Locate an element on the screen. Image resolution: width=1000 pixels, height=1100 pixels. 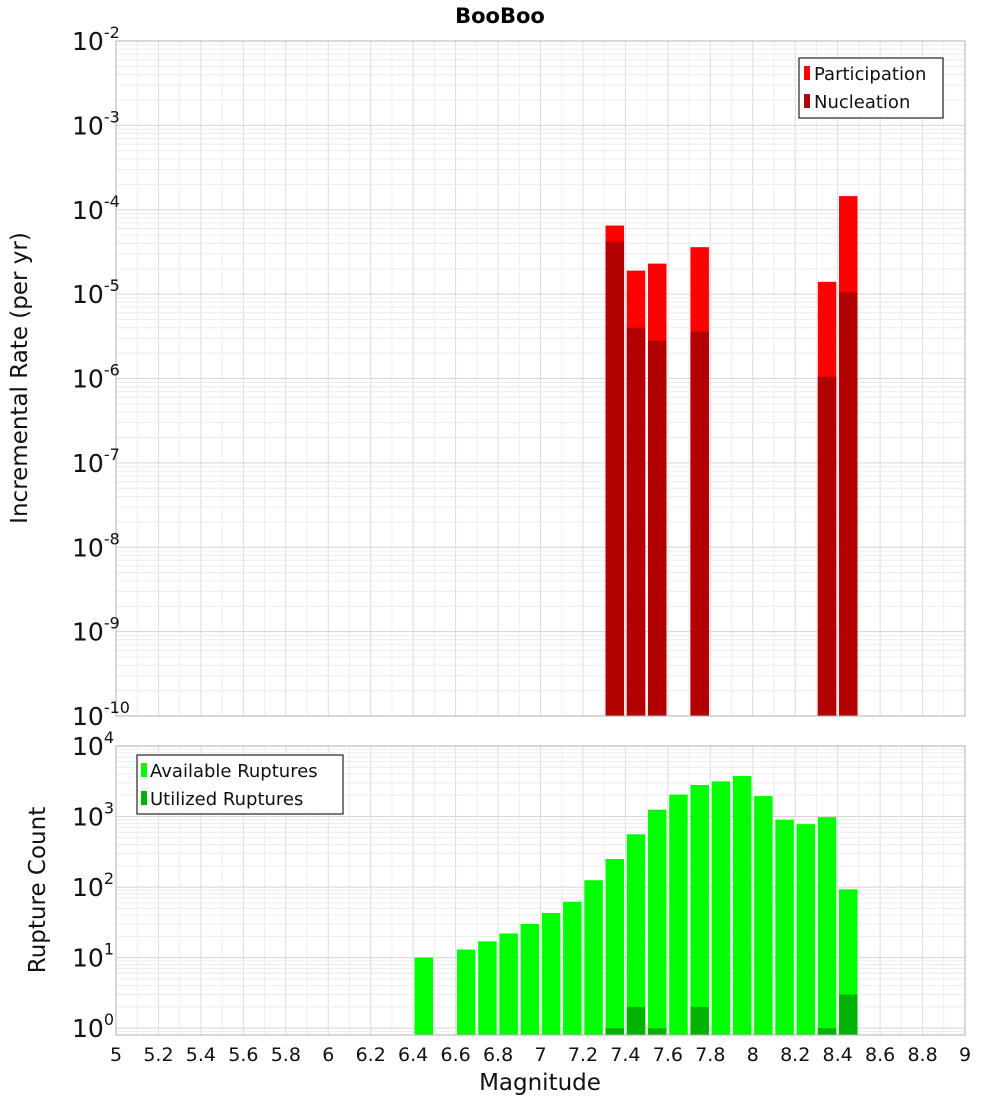
x-tick-label: 8.6 is located at coordinates (880, 1055).